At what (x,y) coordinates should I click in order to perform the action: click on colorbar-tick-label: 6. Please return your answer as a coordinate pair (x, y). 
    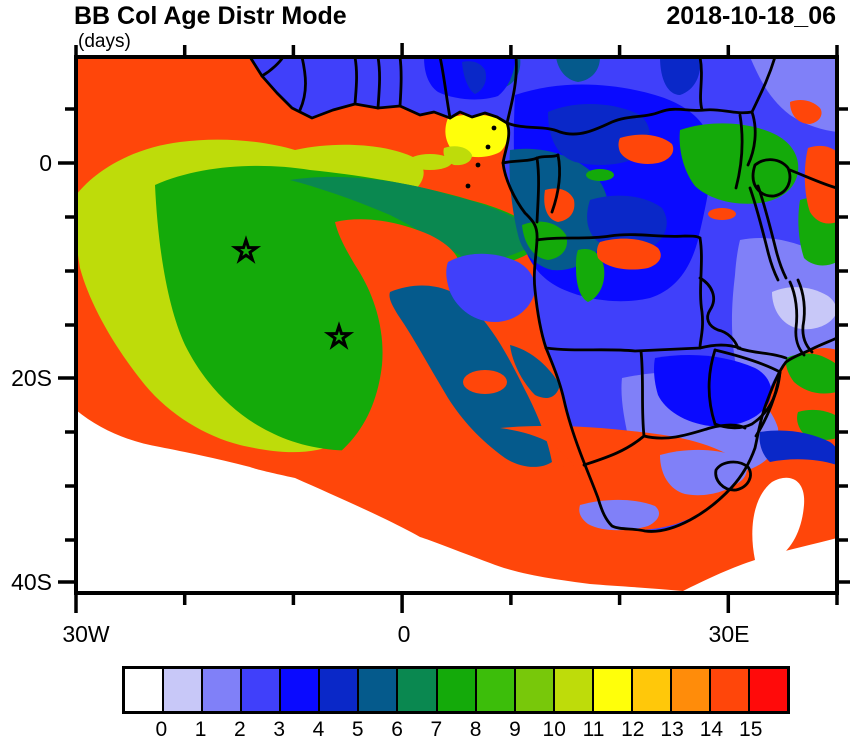
    Looking at the image, I should click on (397, 729).